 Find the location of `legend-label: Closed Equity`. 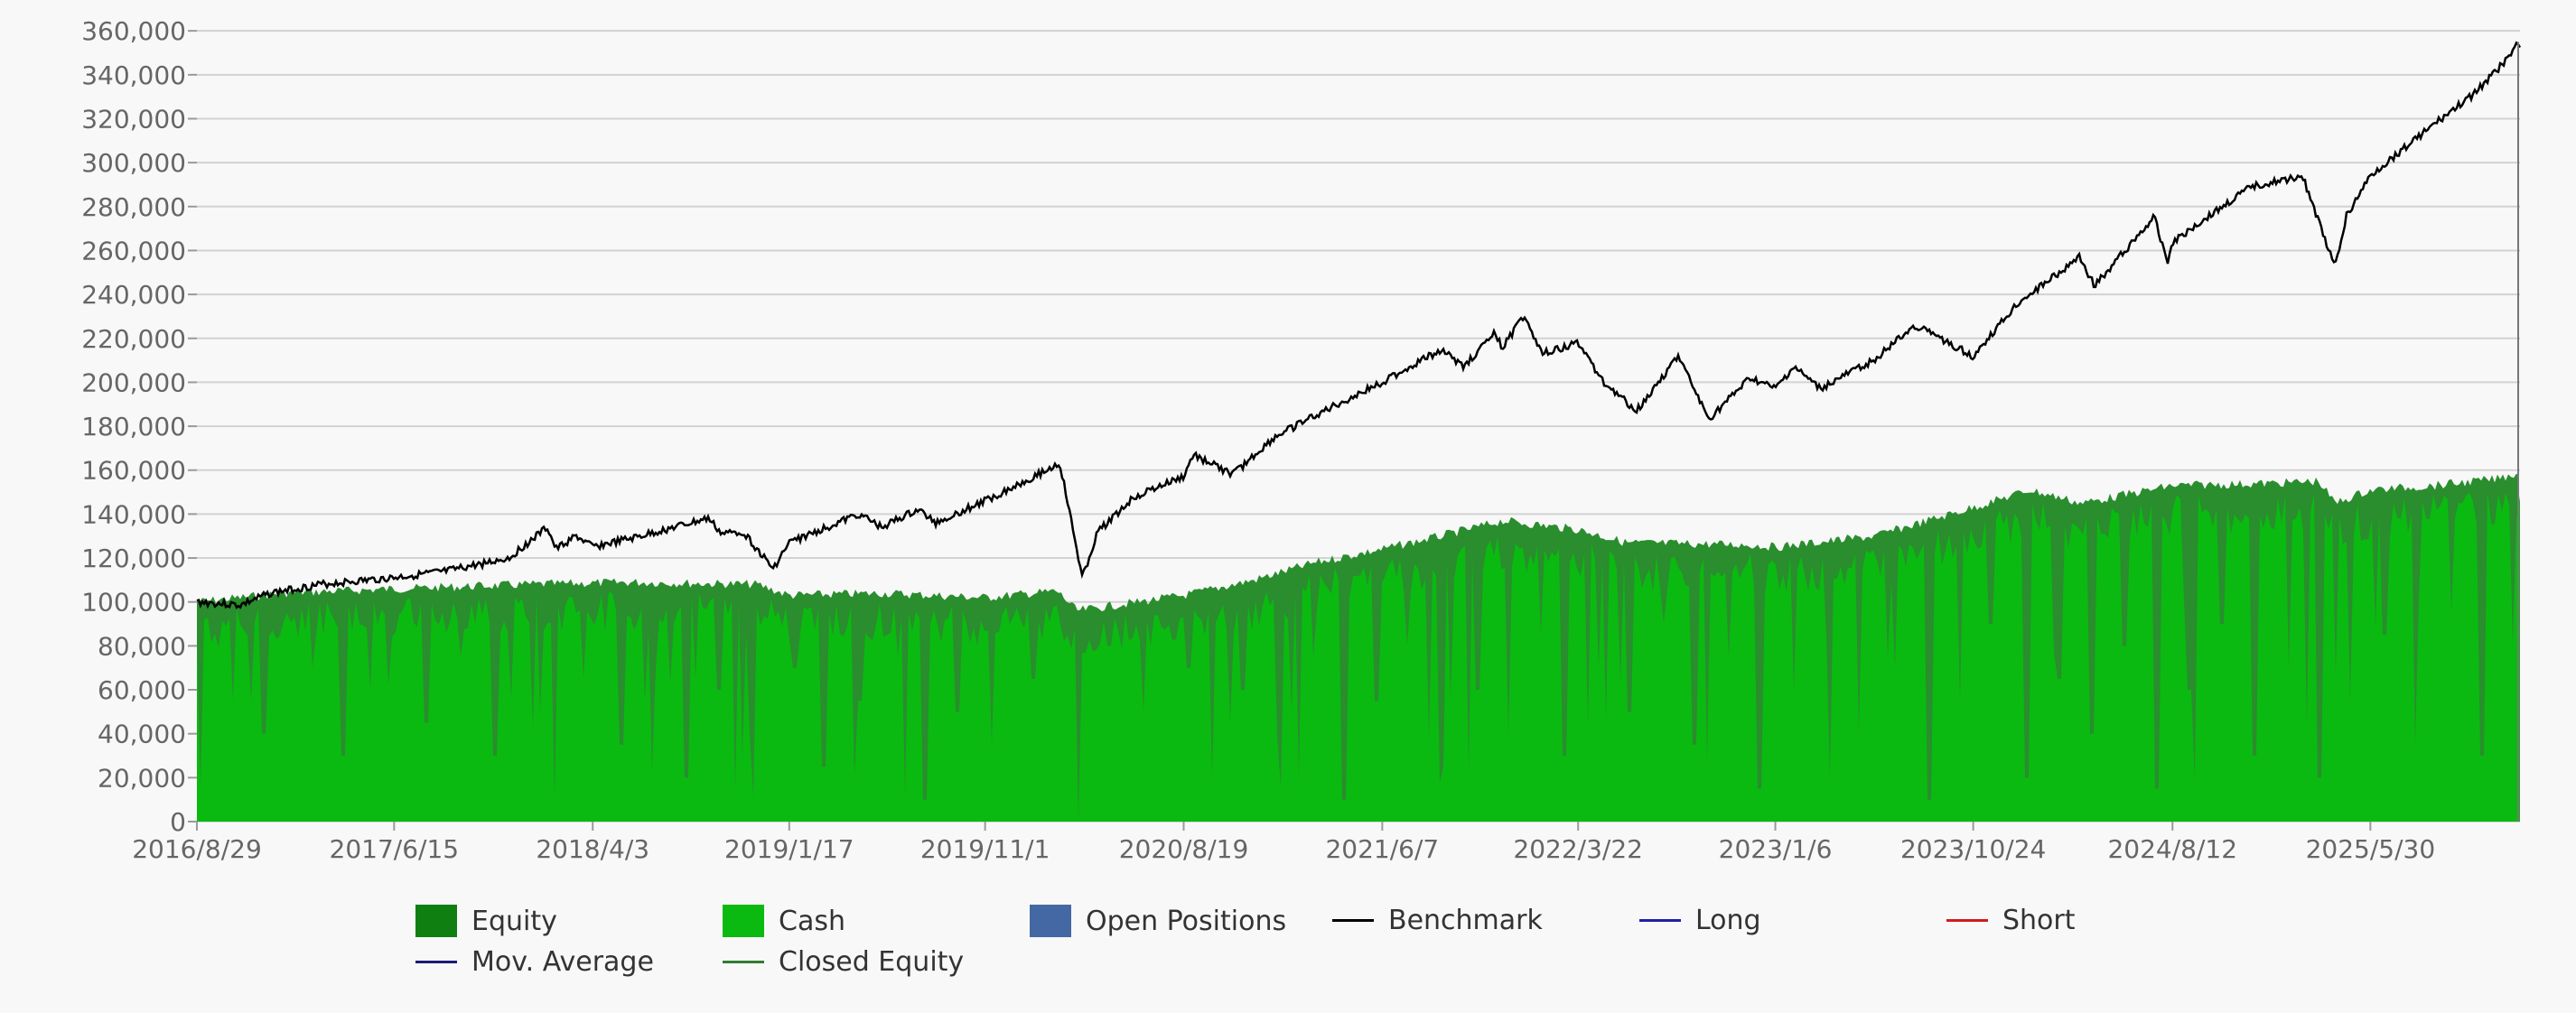

legend-label: Closed Equity is located at coordinates (872, 962).